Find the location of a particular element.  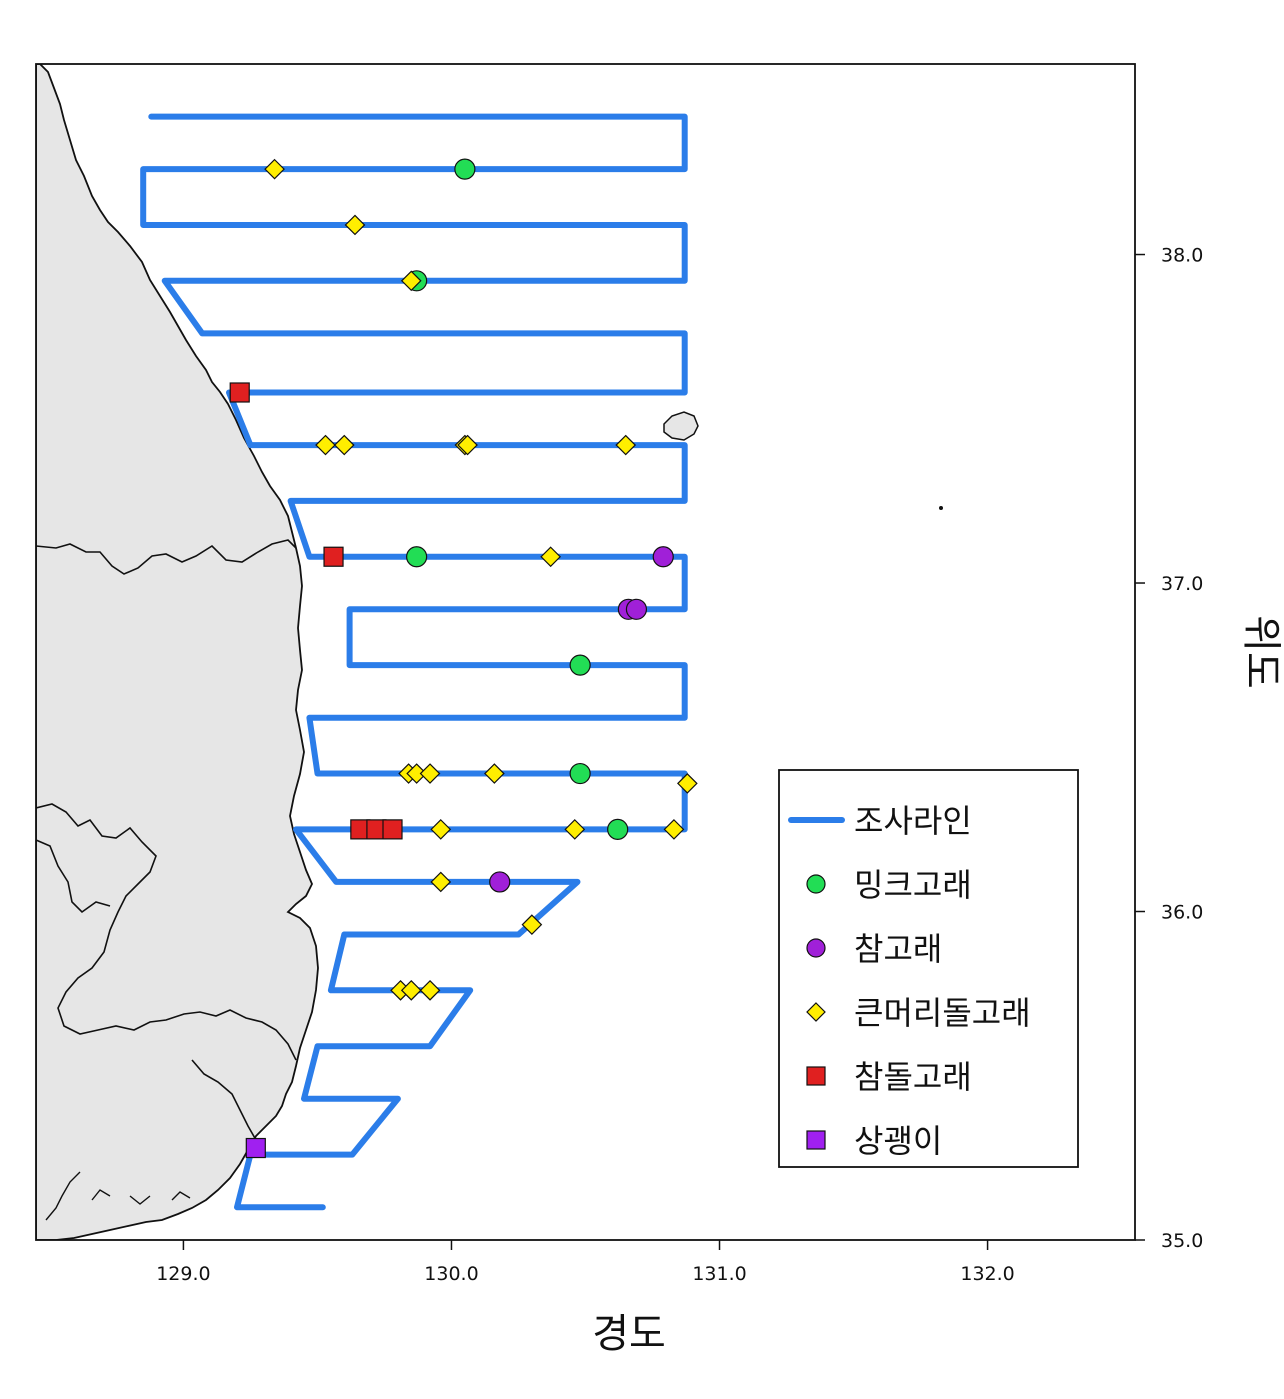

y-tick-label: 36.0 is located at coordinates (1182, 913).